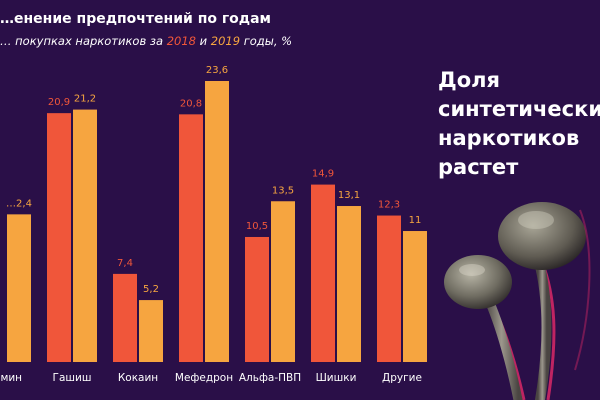 This screenshot has height=400, width=600. Describe the element at coordinates (402, 378) in the screenshot. I see `category-label-6: Другие` at that location.